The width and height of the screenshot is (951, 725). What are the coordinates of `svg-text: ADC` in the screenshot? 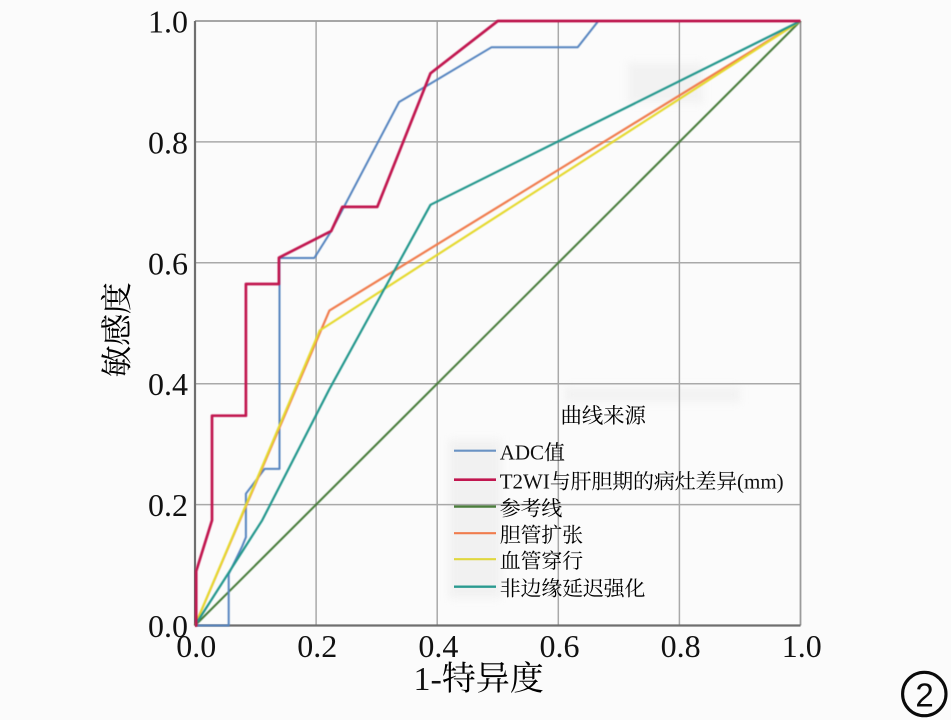 It's located at (522, 453).